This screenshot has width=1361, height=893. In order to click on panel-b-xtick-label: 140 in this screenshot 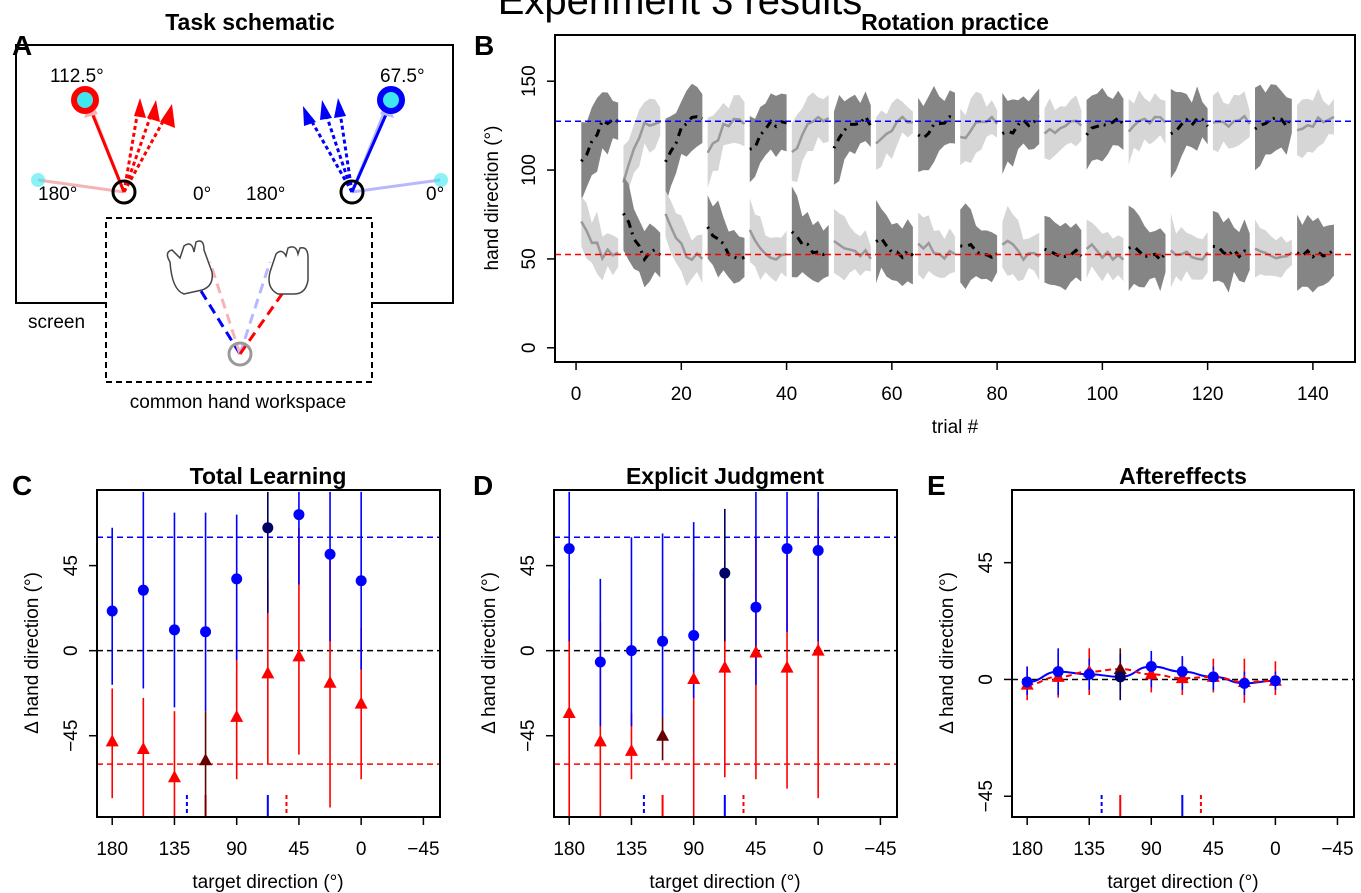, I will do `click(1313, 394)`.